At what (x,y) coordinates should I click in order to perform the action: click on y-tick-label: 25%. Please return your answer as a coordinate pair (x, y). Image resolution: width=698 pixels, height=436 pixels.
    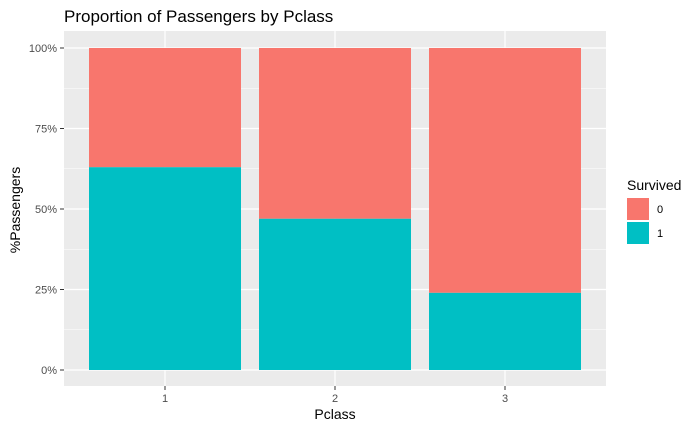
    Looking at the image, I should click on (46, 291).